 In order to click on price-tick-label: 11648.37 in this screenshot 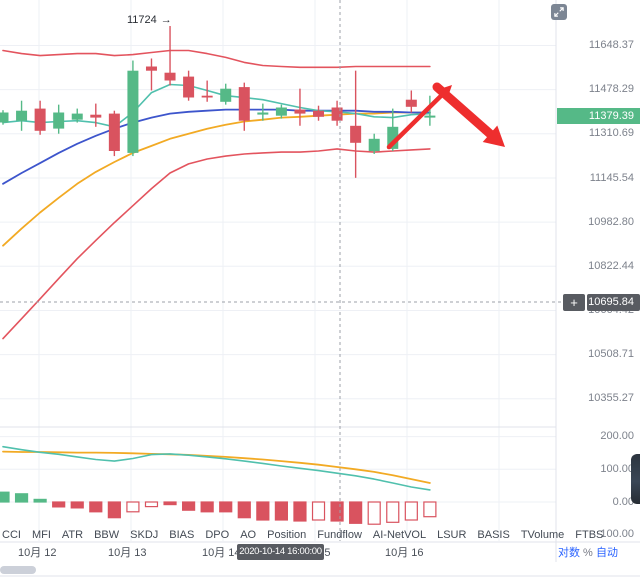, I will do `click(611, 45)`.